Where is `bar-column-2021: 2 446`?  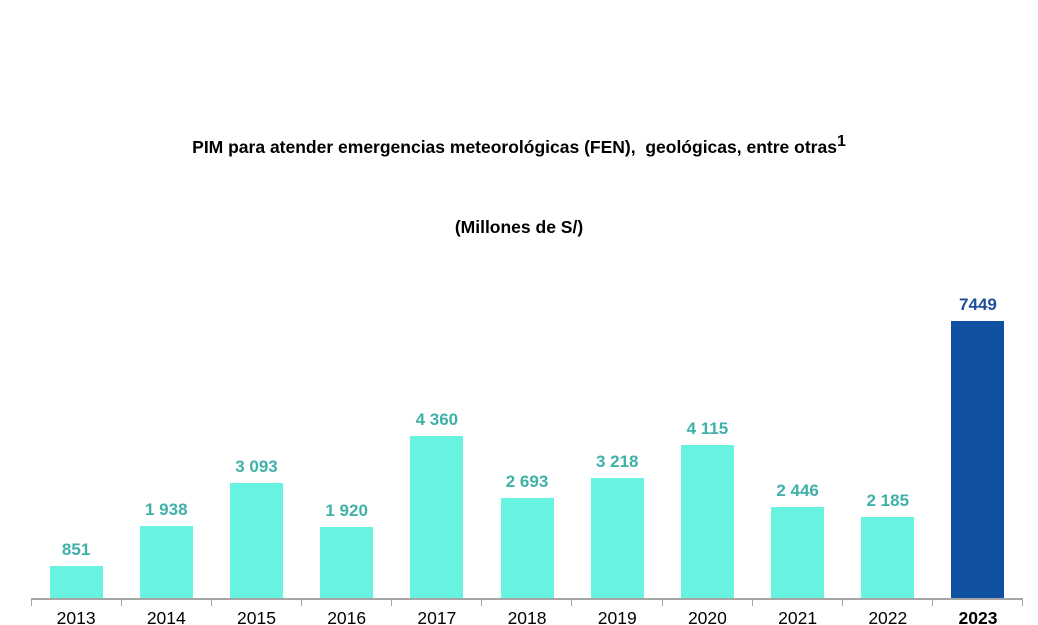 bar-column-2021: 2 446 is located at coordinates (798, 539).